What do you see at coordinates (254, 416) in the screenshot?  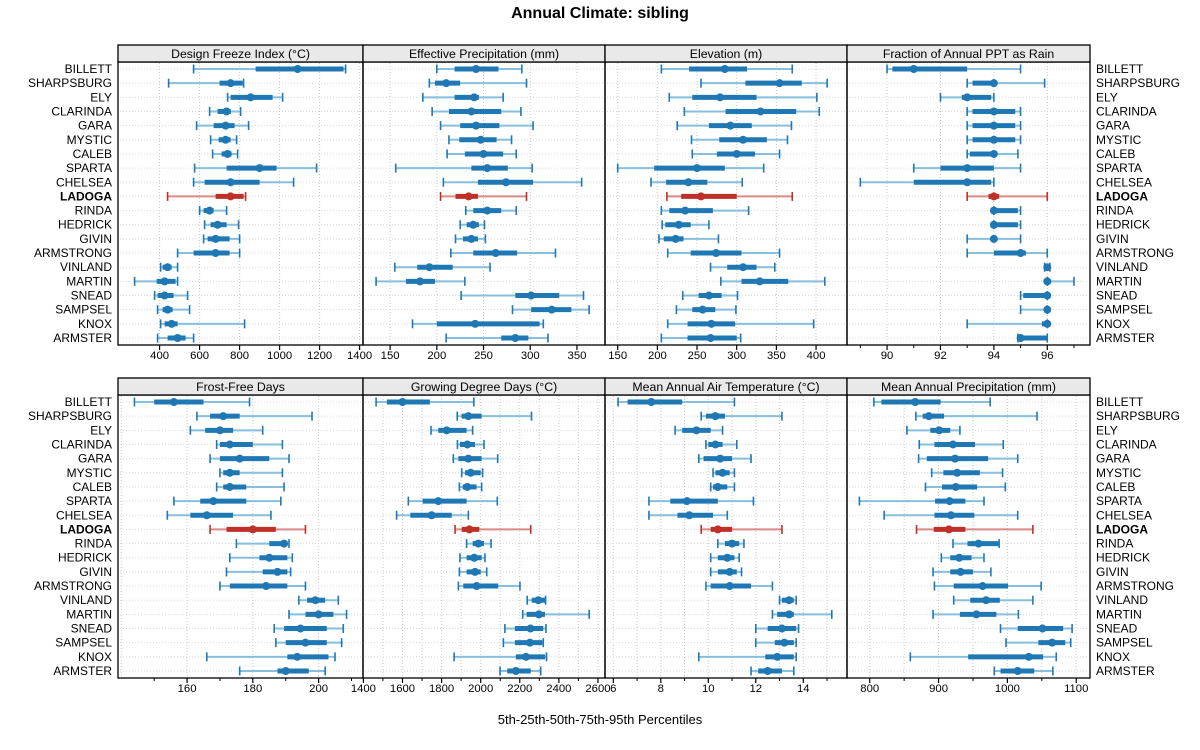 I see `series-sharpsburg-frost-free-days` at bounding box center [254, 416].